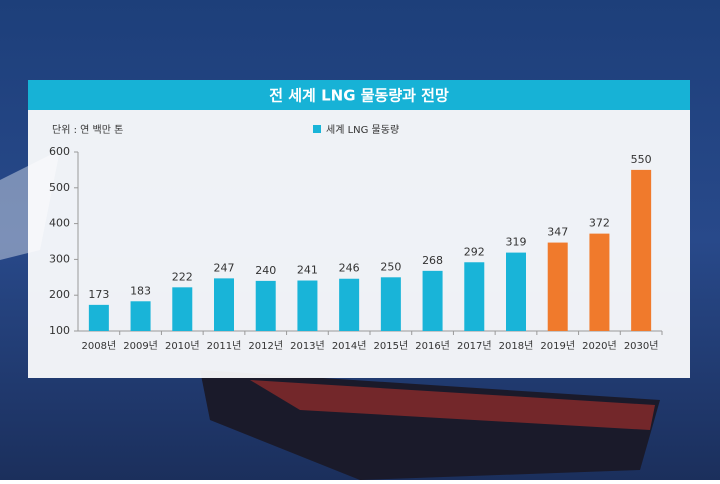  Describe the element at coordinates (59, 258) in the screenshot. I see `y-tick-label: 300` at that location.